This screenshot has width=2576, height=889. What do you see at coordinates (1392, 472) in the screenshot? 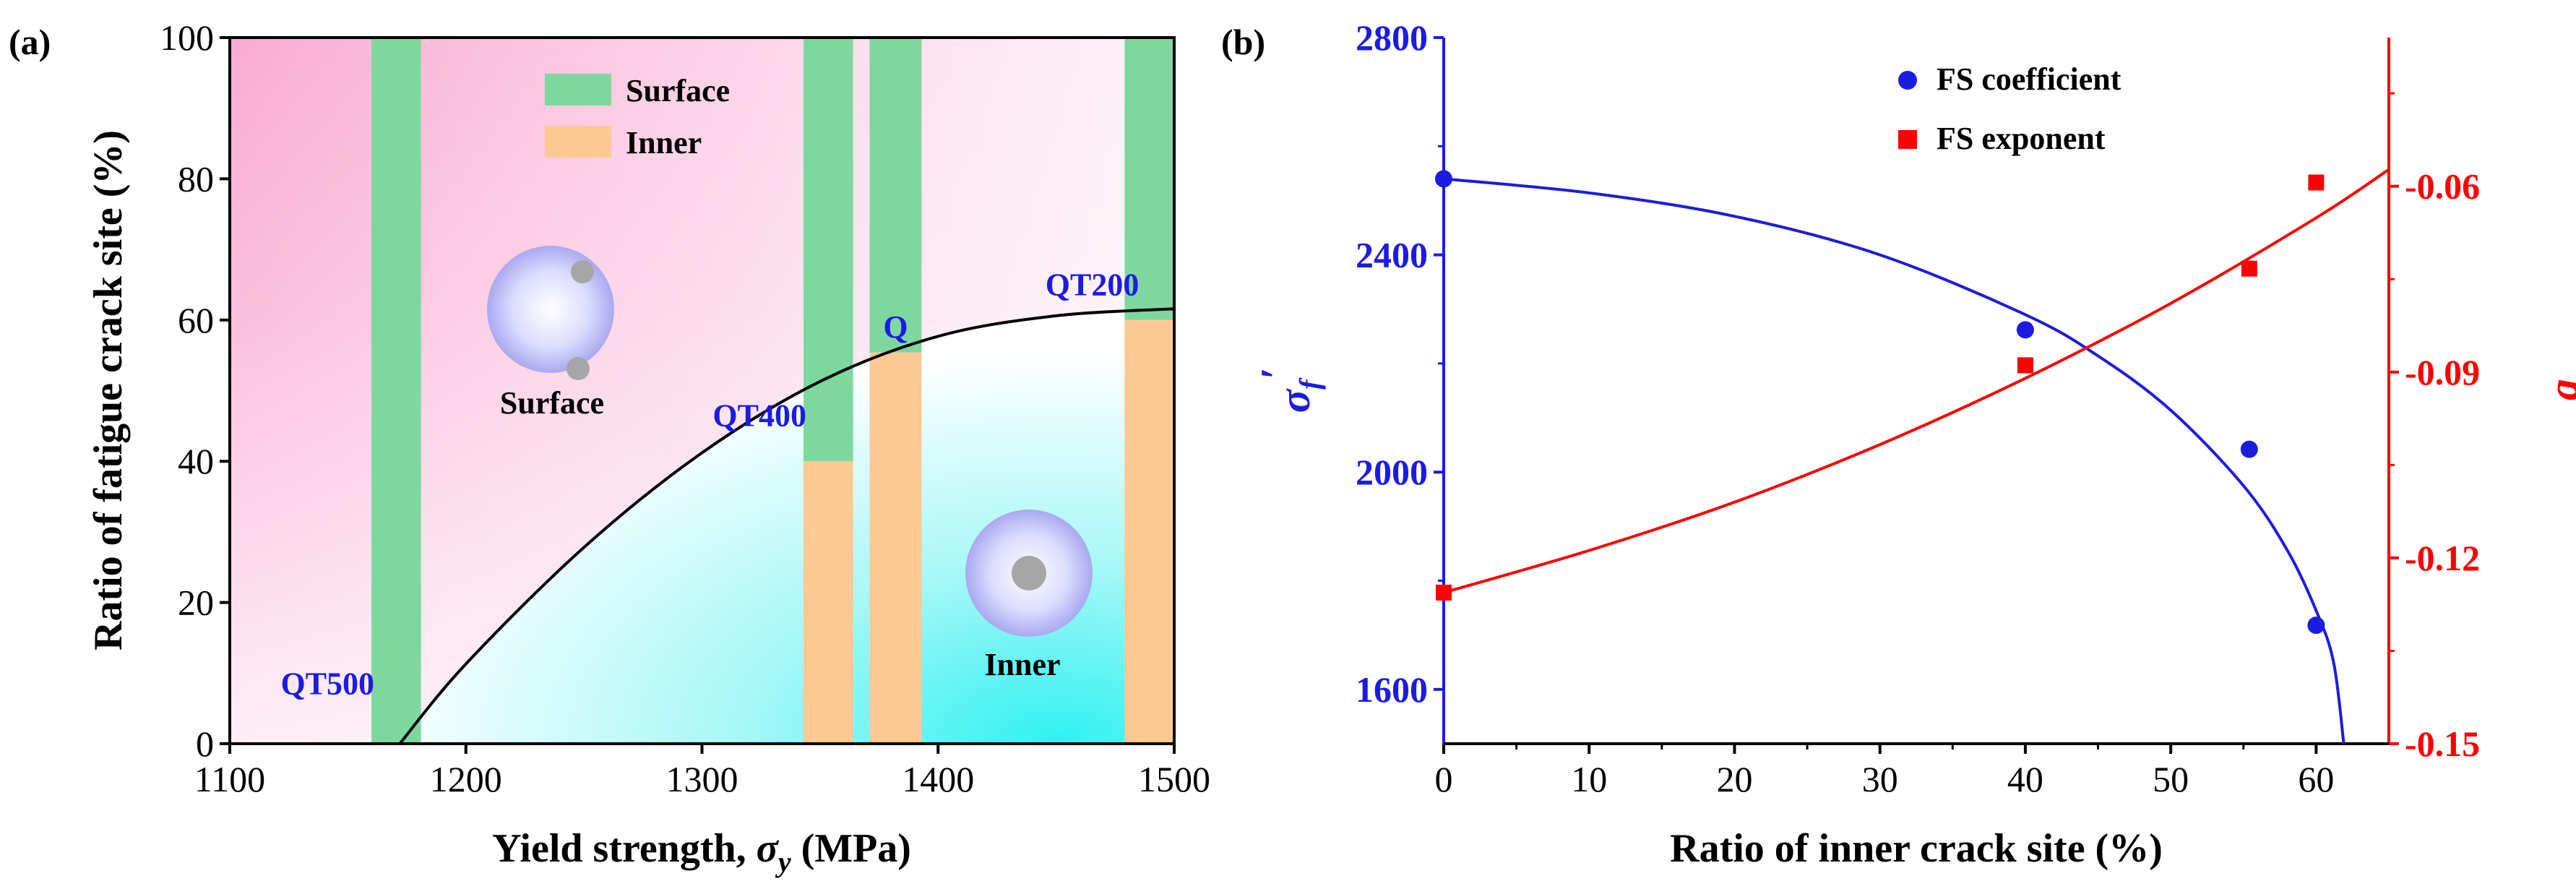
I see `left-y-tick-label: 2000` at bounding box center [1392, 472].